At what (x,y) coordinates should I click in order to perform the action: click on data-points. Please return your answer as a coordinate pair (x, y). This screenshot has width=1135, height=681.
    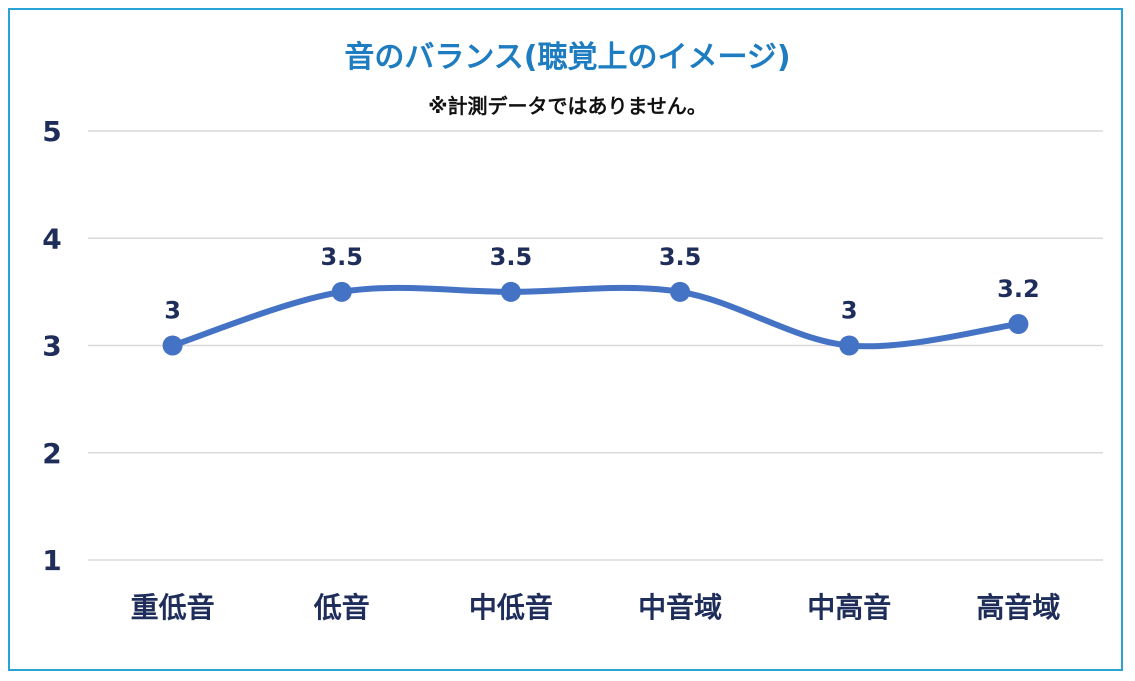
    Looking at the image, I should click on (595, 318).